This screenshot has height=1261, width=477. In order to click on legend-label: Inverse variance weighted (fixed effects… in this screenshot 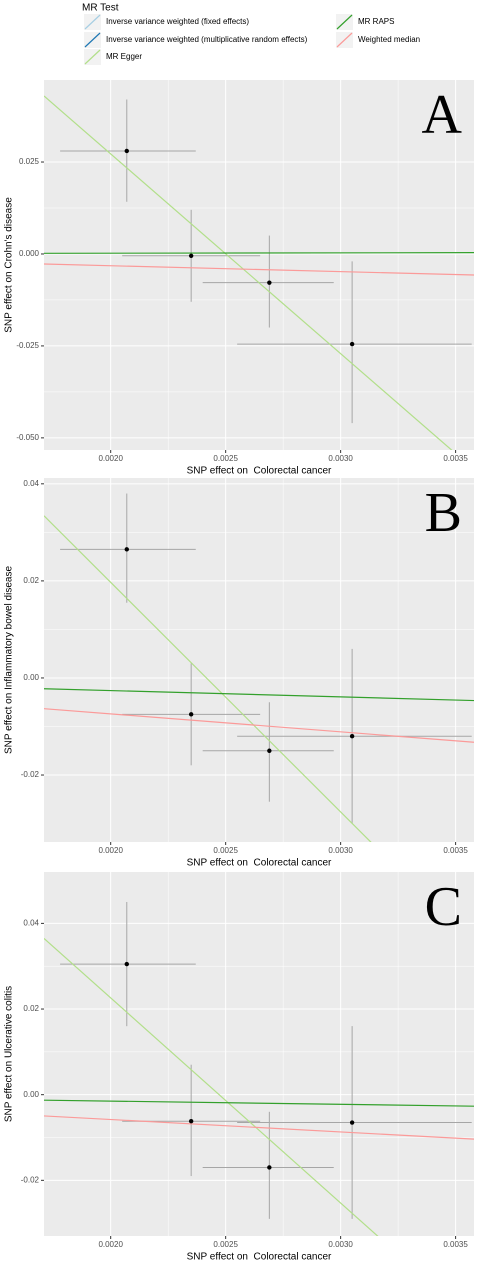, I will do `click(177, 21)`.